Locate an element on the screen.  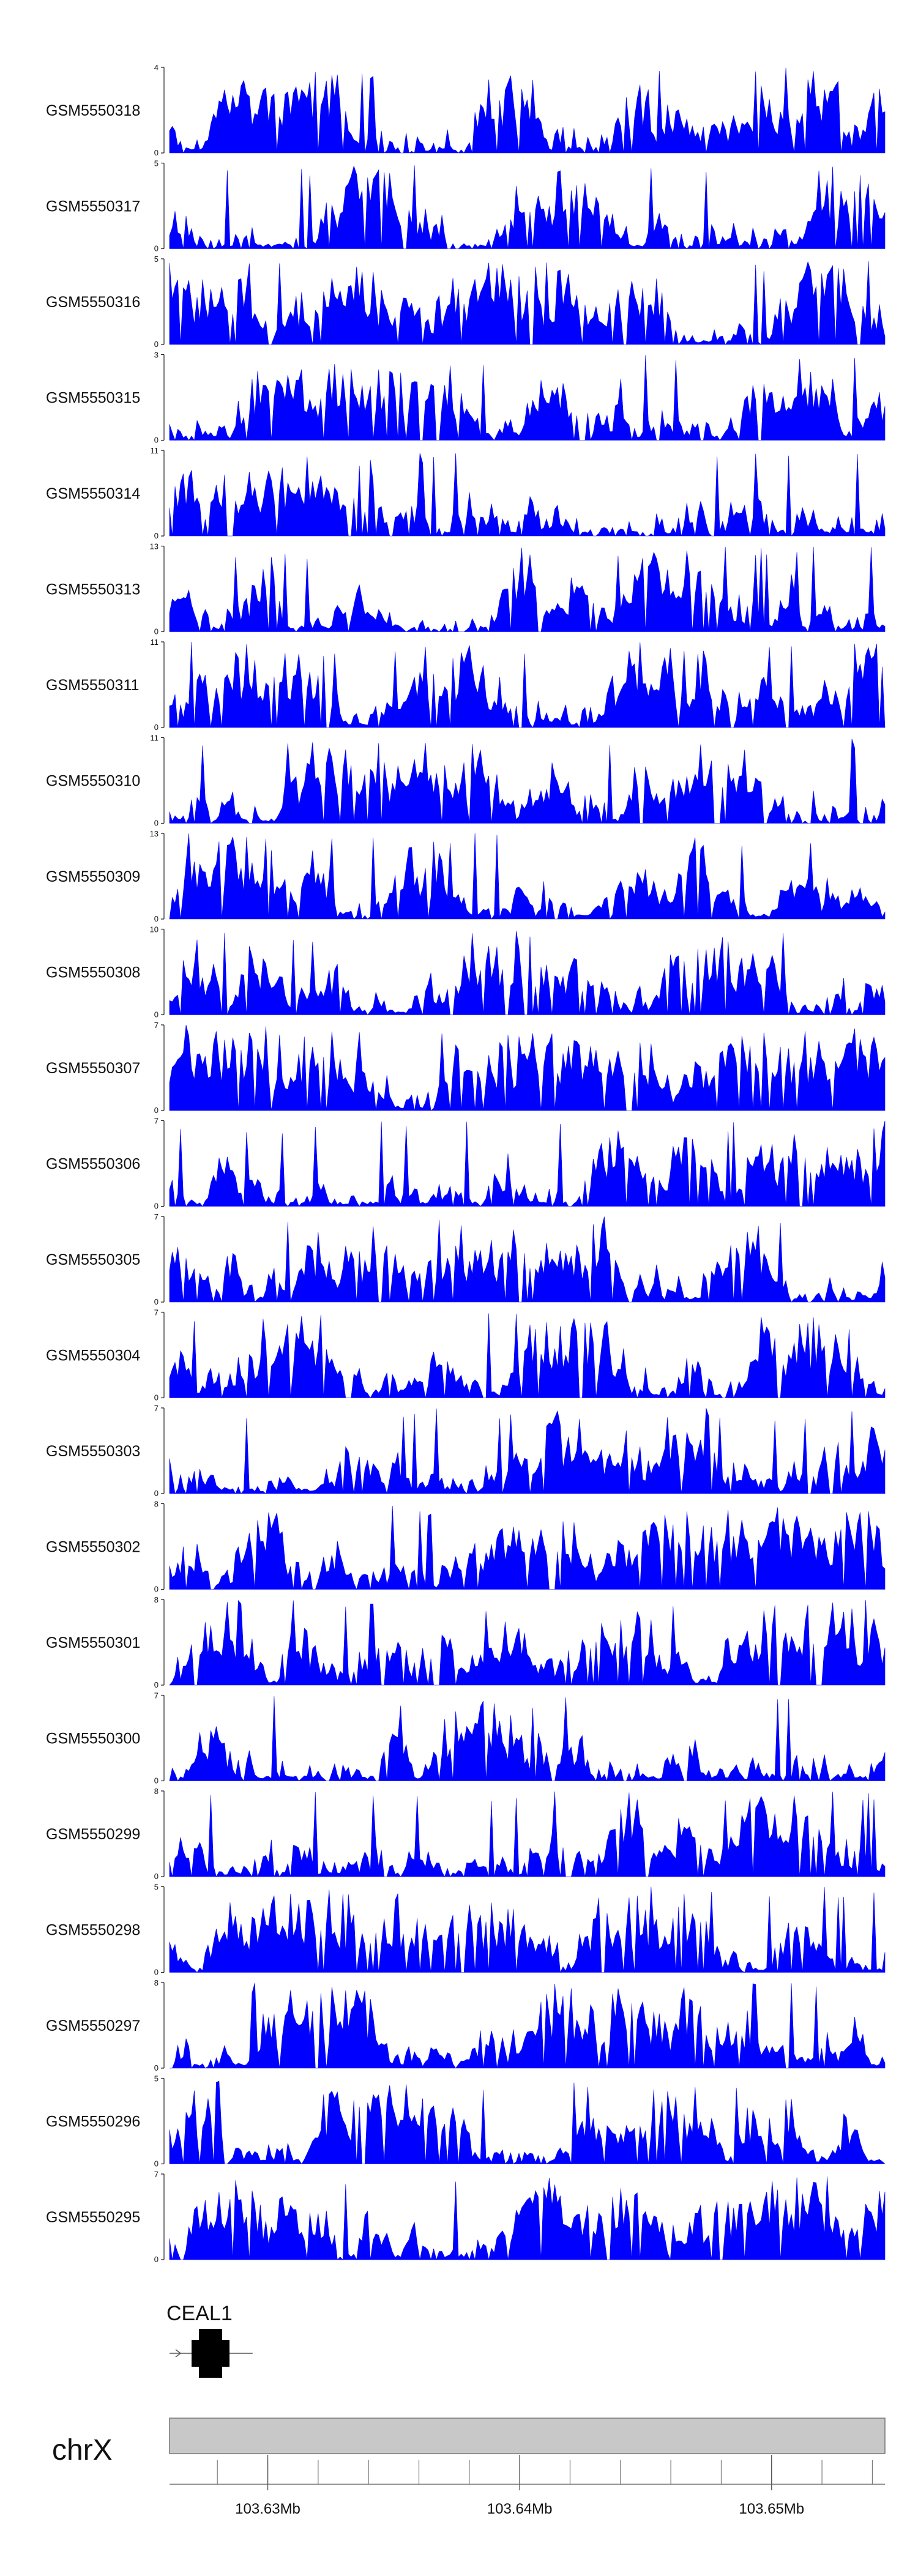
track-label: GSM5550299 is located at coordinates (93, 1835).